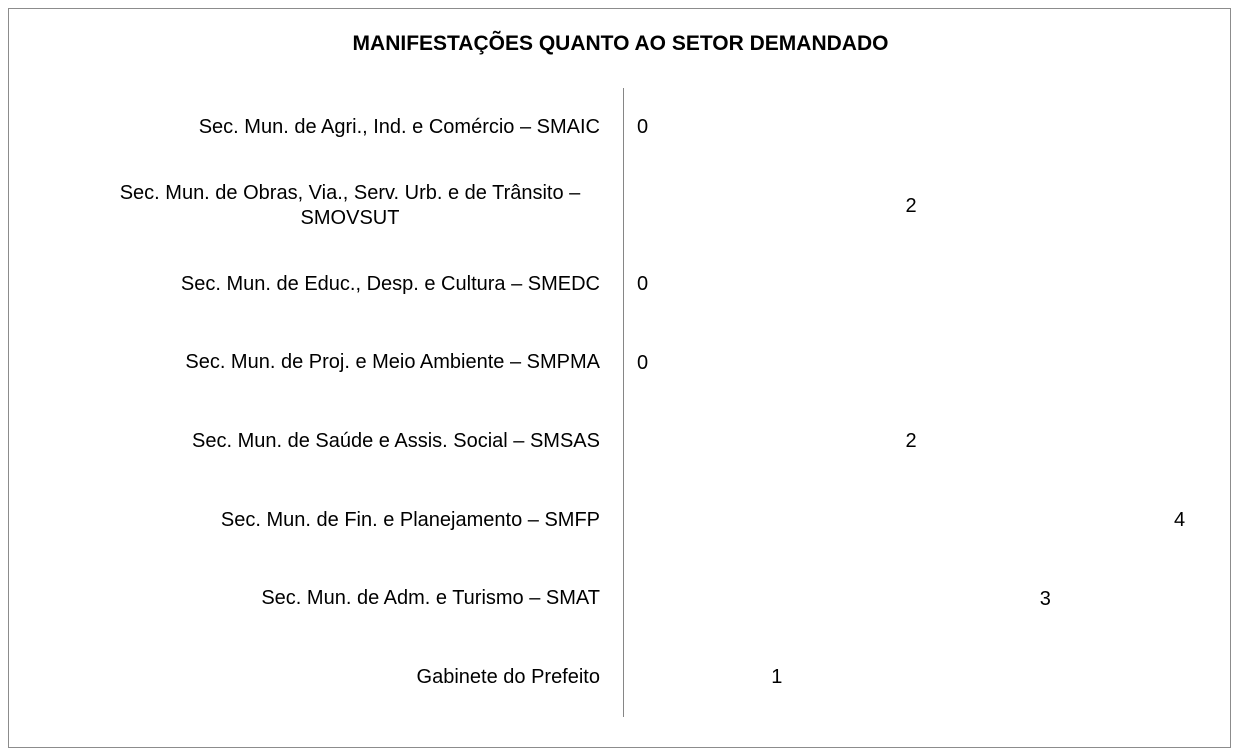 The image size is (1241, 748). What do you see at coordinates (508, 676) in the screenshot?
I see `category-label: Gabinete do Prefeito` at bounding box center [508, 676].